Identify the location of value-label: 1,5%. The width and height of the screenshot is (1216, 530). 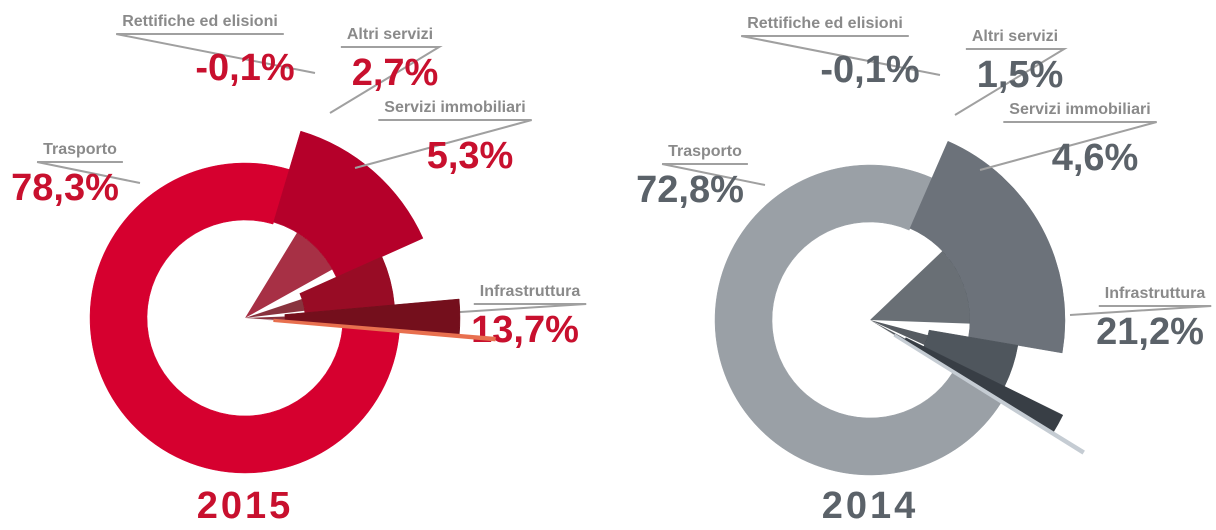
(1020, 75).